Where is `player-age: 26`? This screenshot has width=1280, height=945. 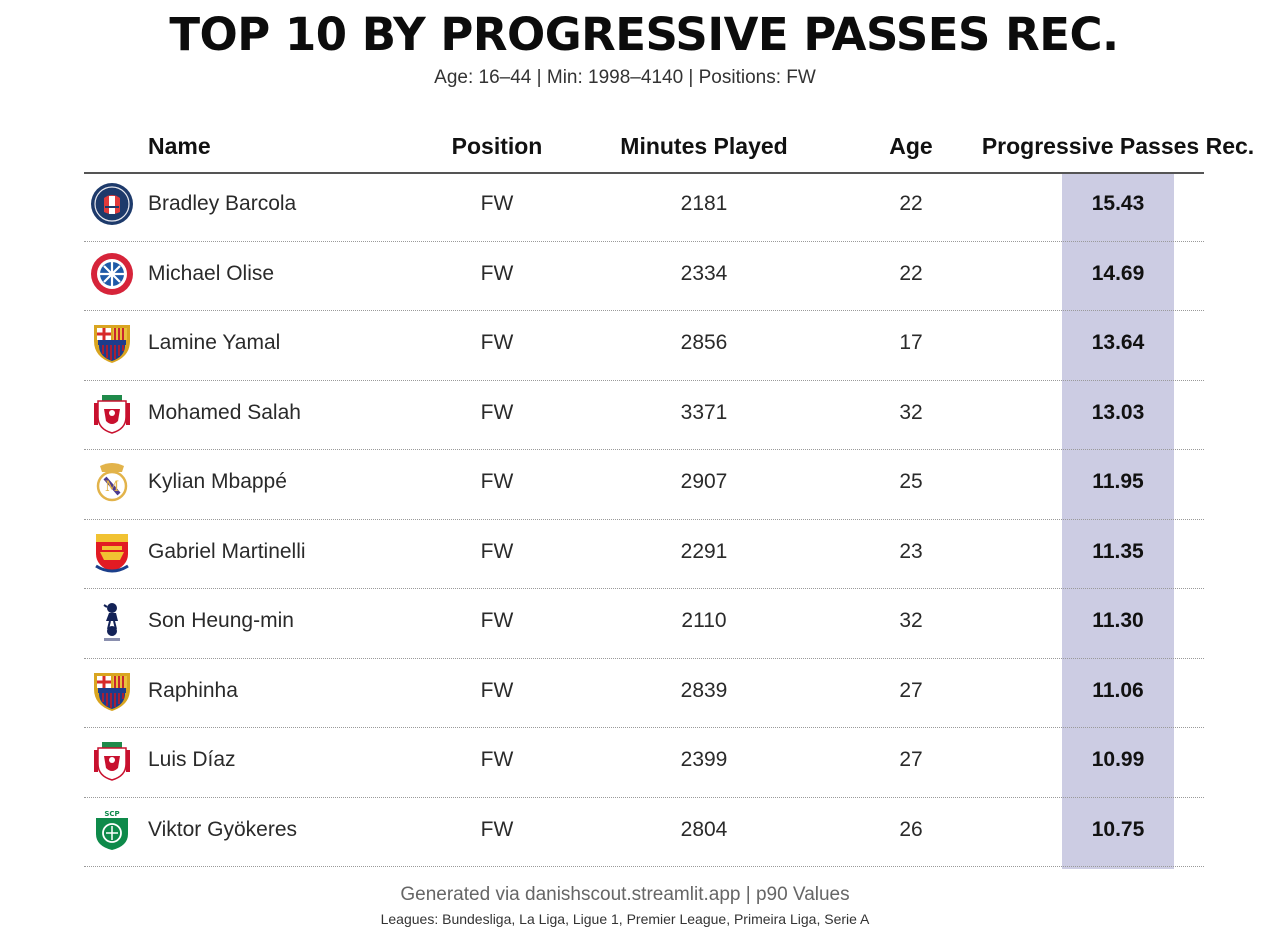 player-age: 26 is located at coordinates (911, 829).